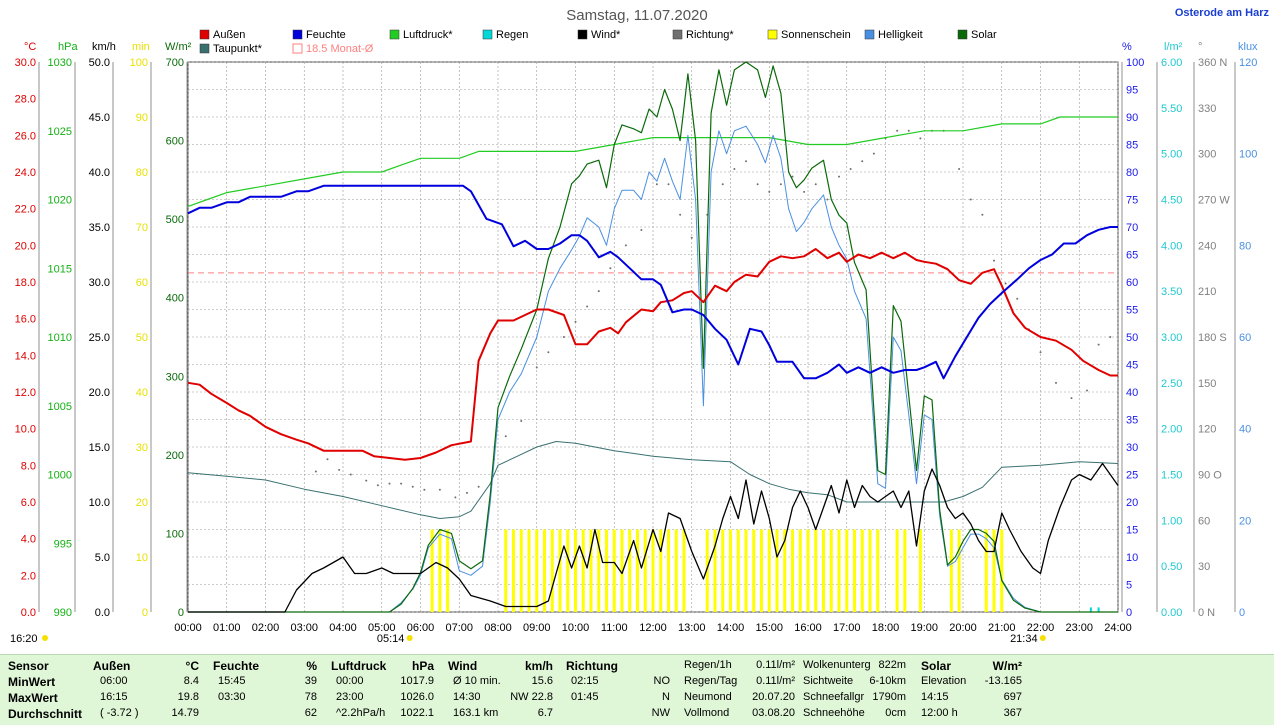 This screenshot has height=725, width=1274. What do you see at coordinates (834, 697) in the screenshot?
I see `stat-schneefall-label: Schneefallgr` at bounding box center [834, 697].